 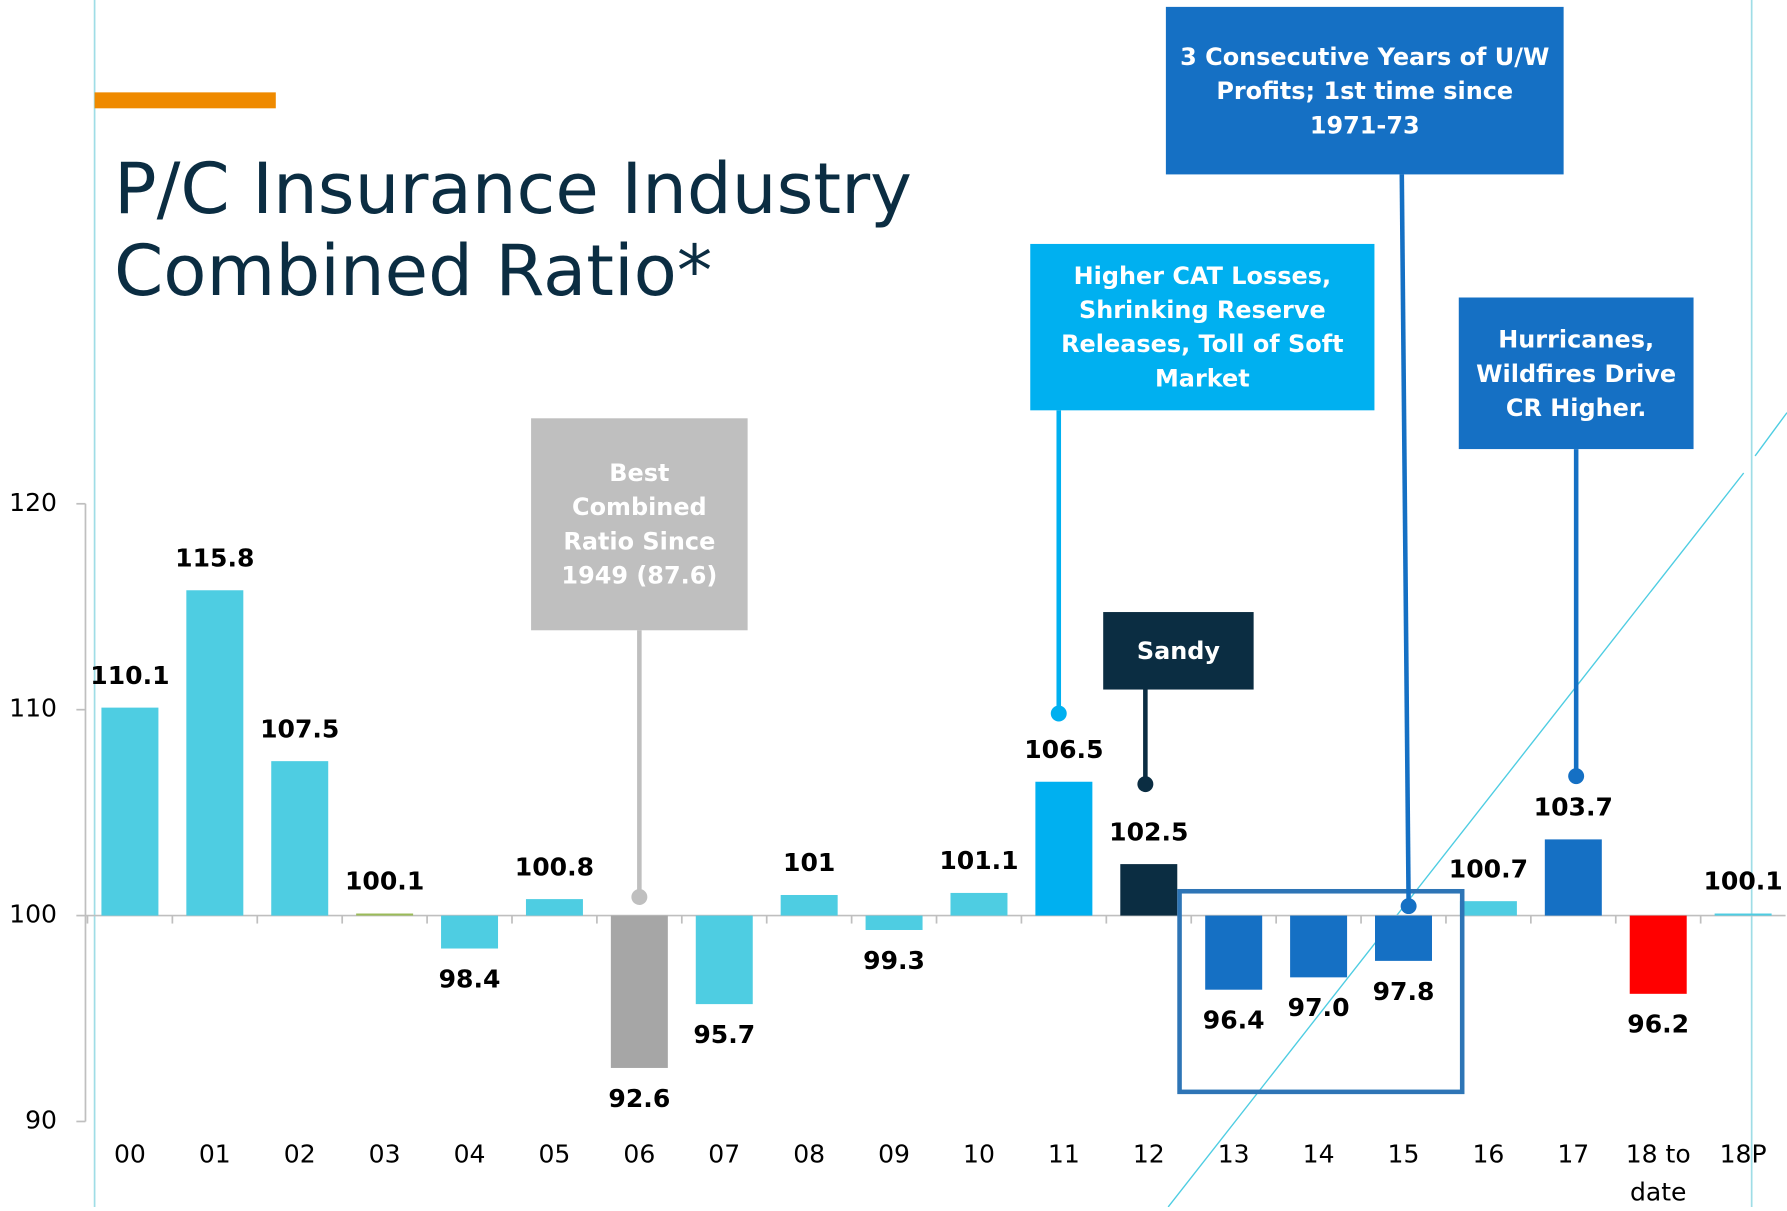 I want to click on annotation: Best Combined Ratio Since 1949 (87.6), so click(x=639, y=524).